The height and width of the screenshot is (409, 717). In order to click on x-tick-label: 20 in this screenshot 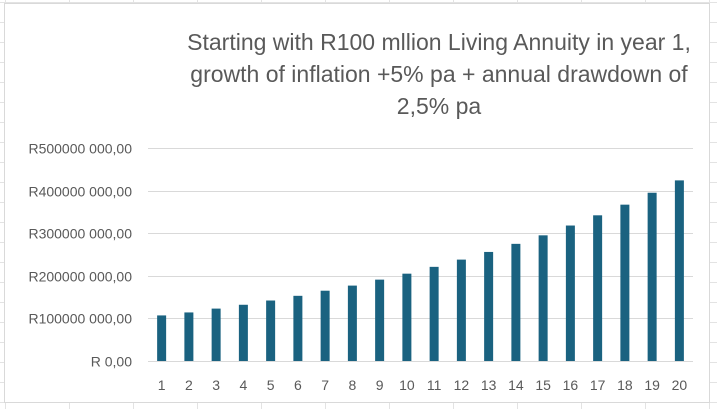, I will do `click(680, 385)`.